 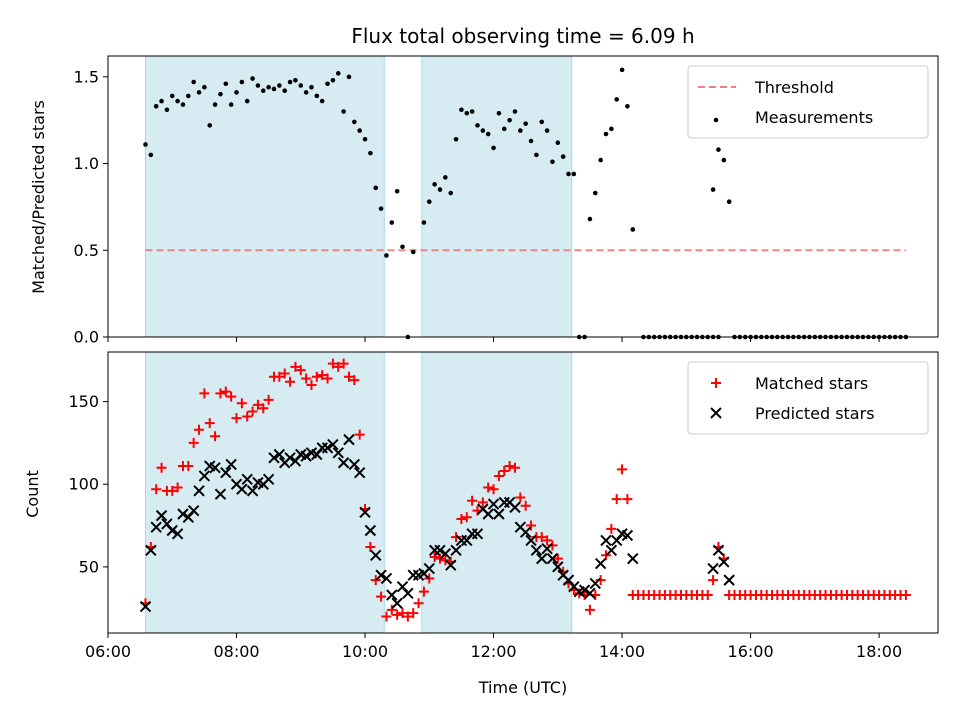 What do you see at coordinates (522, 36) in the screenshot?
I see `chart-title: Flux total observing time = 6.09 h` at bounding box center [522, 36].